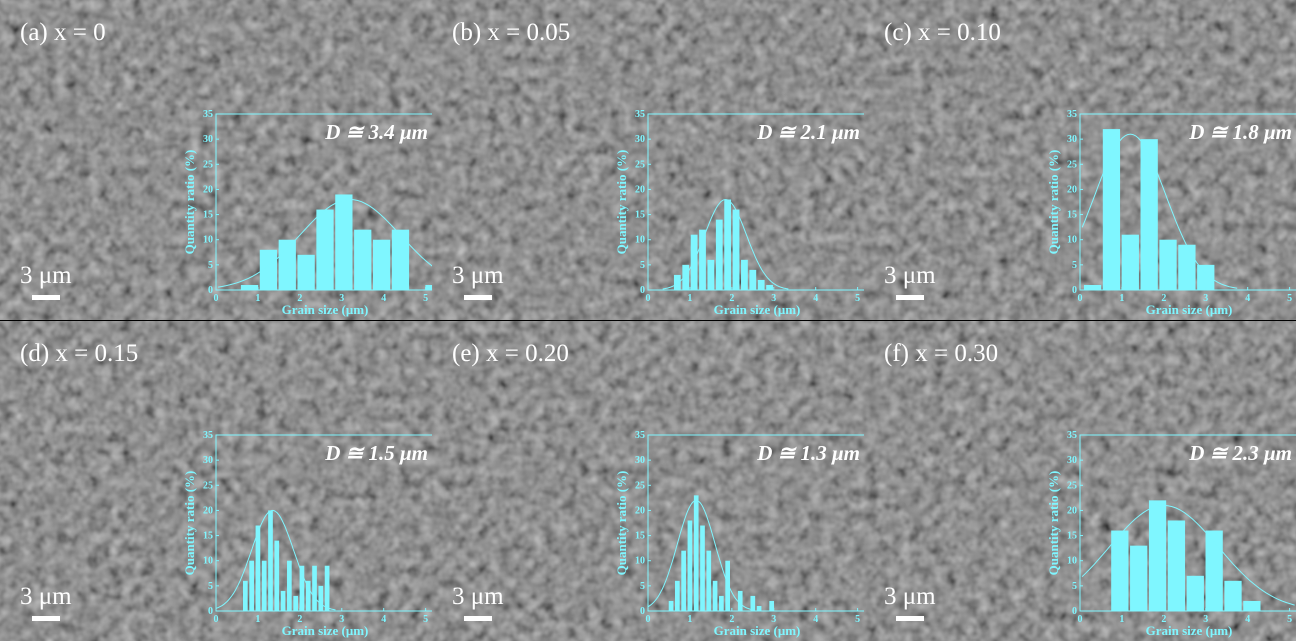  What do you see at coordinates (376, 453) in the screenshot?
I see `mean-size-annotation: D ≅ 1.5 μm` at bounding box center [376, 453].